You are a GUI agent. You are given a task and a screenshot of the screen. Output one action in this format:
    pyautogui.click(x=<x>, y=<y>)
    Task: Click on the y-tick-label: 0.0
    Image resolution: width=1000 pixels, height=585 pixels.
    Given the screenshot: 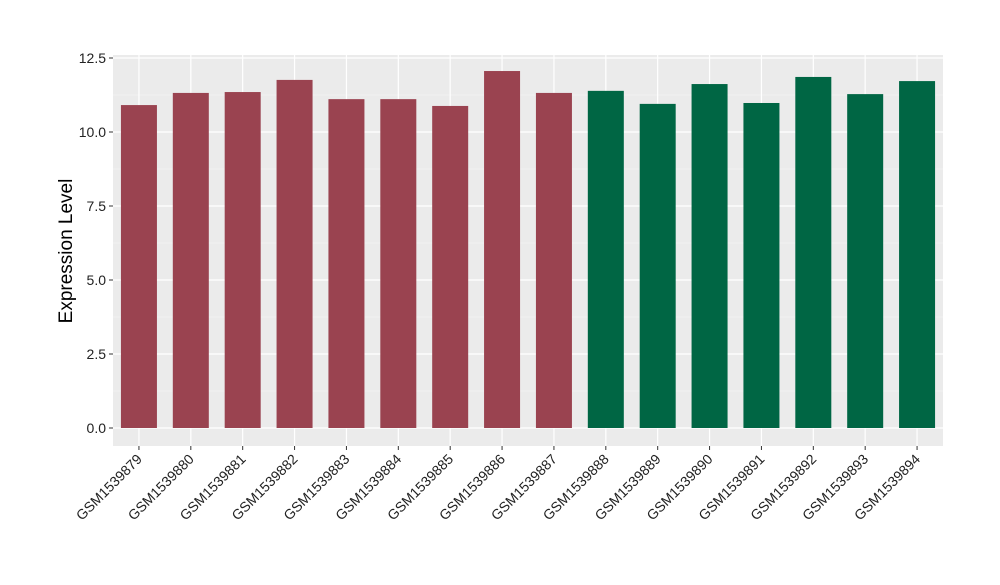 What is the action you would take?
    pyautogui.click(x=97, y=428)
    